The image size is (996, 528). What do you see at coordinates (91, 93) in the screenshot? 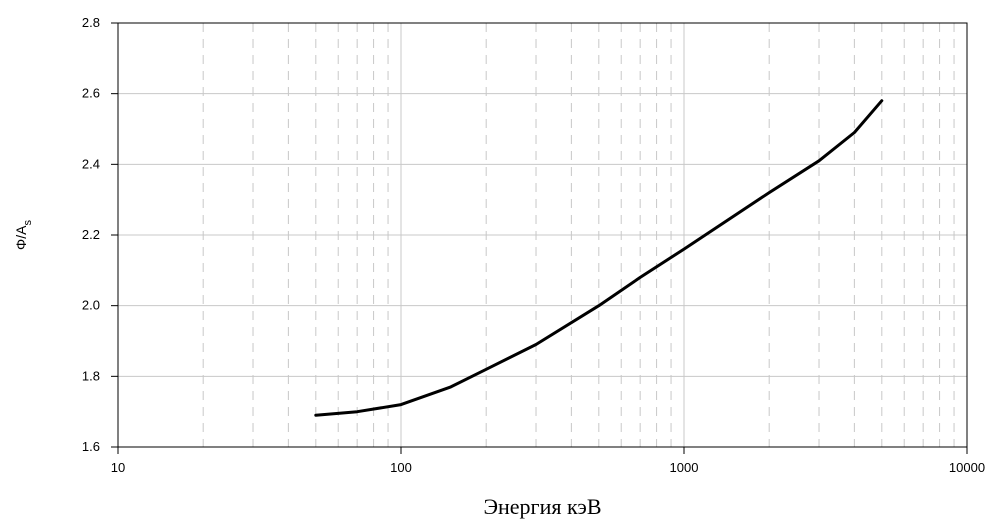
I see `y-tick-label: 2.6` at bounding box center [91, 93].